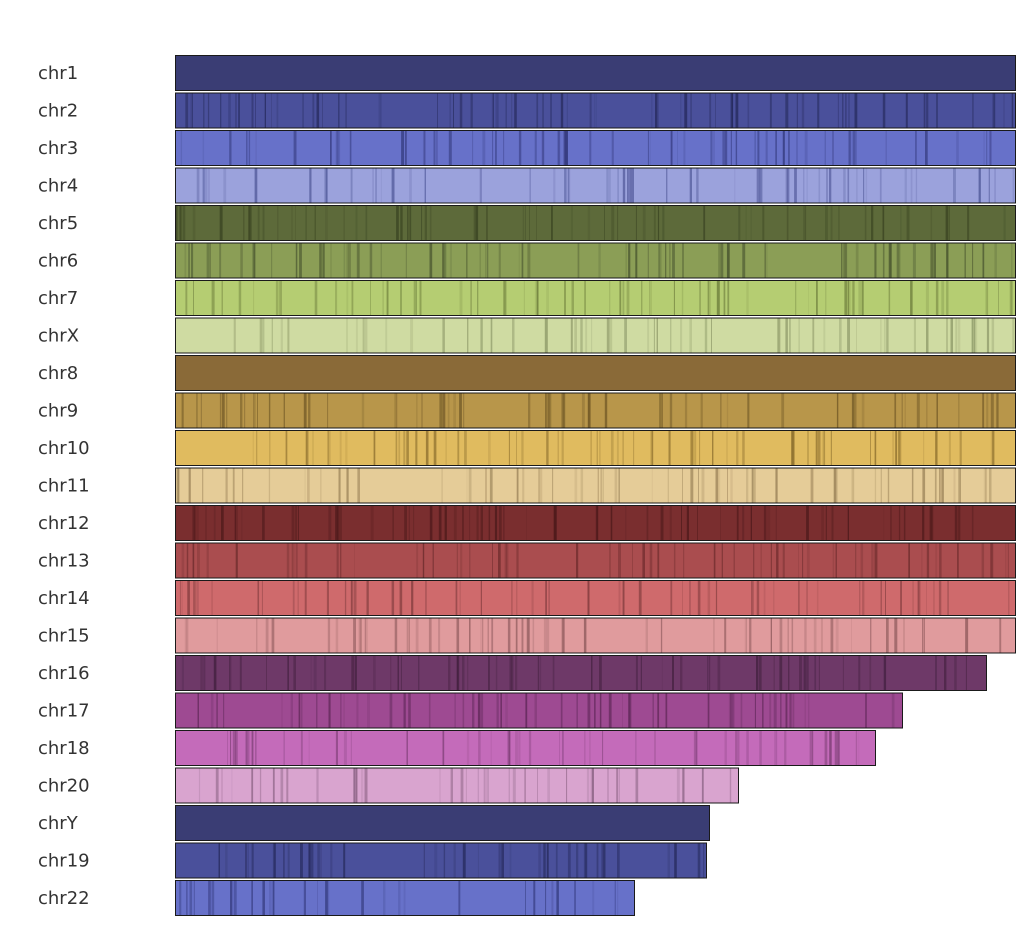 This screenshot has width=1016, height=934. I want to click on chromosome-bar-chr4, so click(595, 185).